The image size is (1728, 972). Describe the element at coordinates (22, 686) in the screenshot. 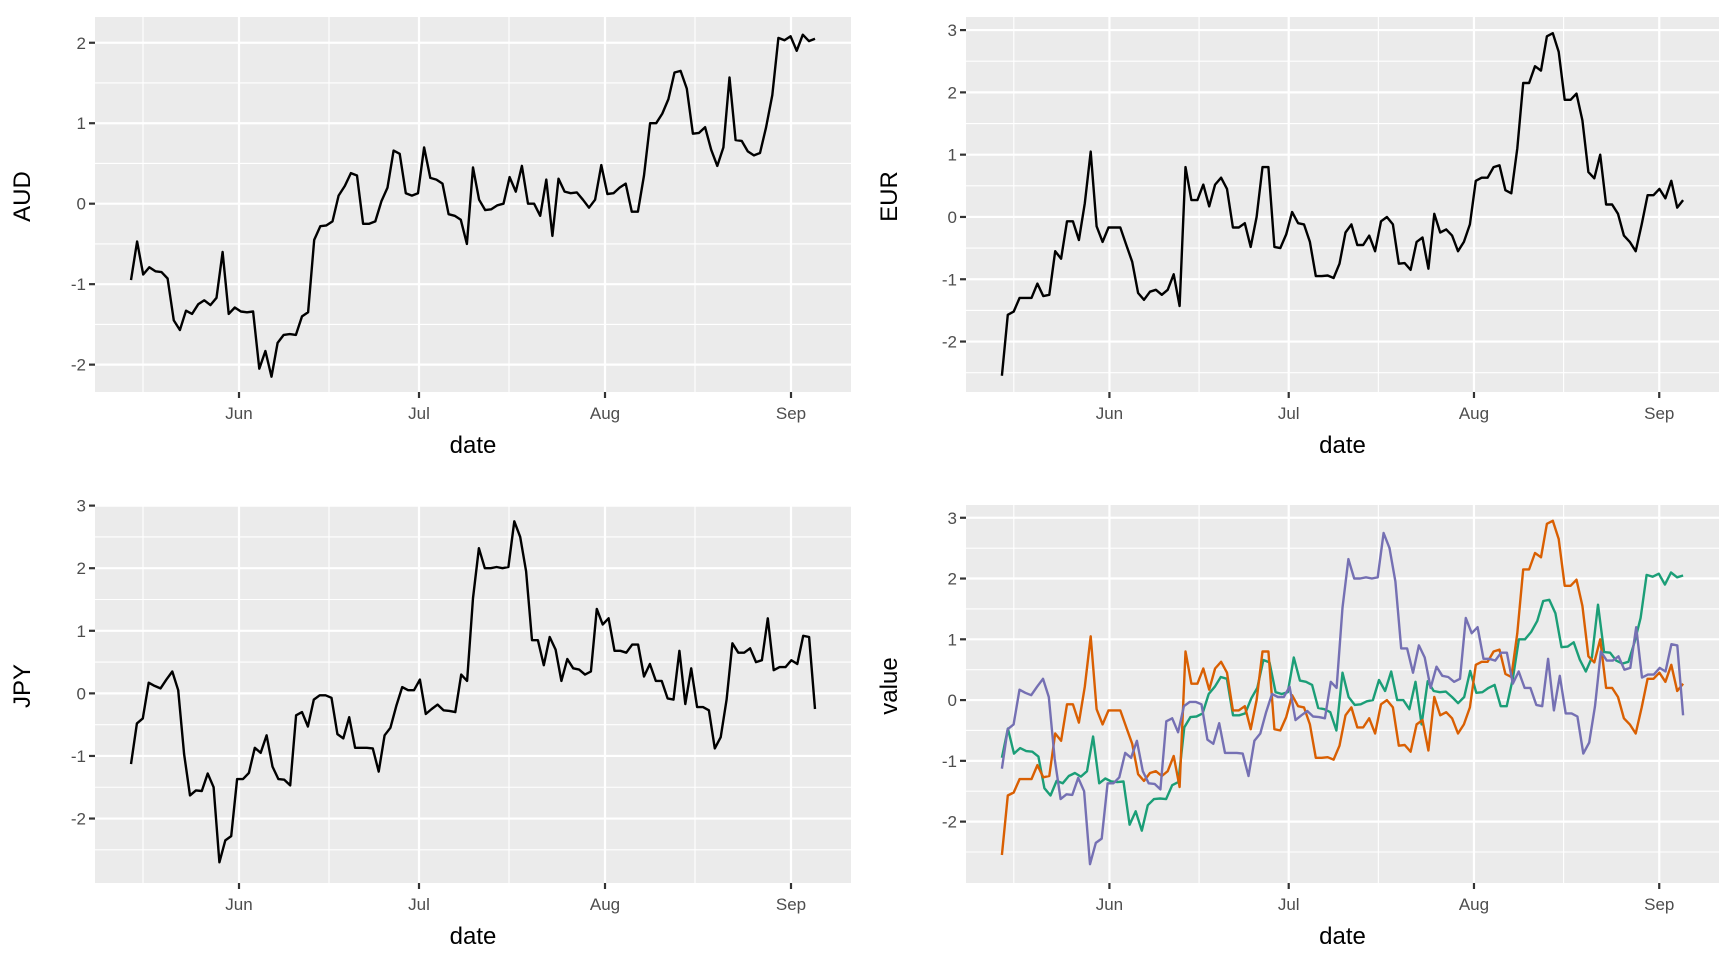

I see `y-axis-title: JPY` at that location.